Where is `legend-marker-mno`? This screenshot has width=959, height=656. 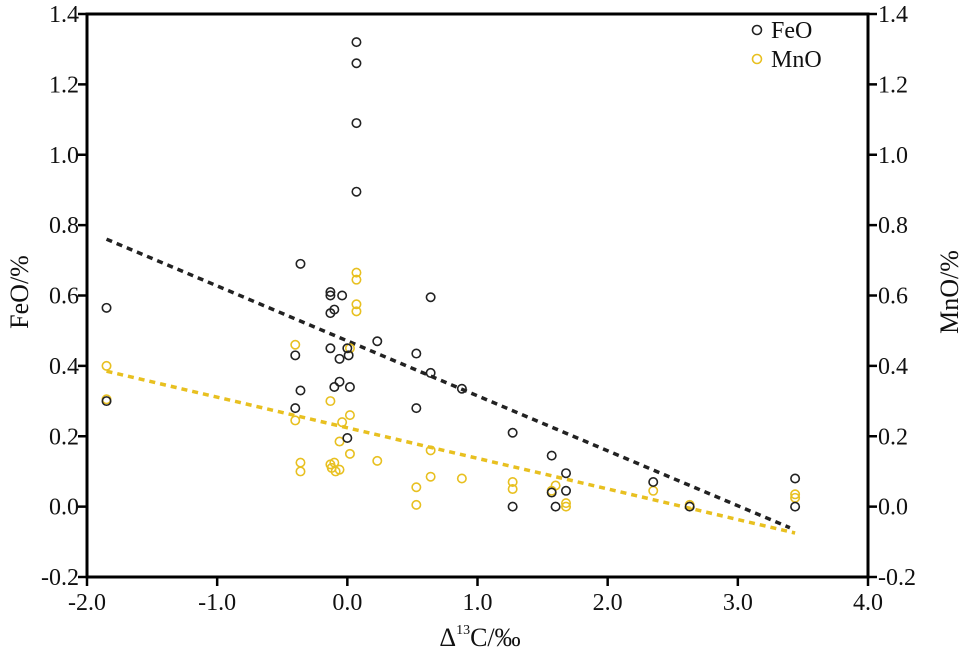
legend-marker-mno is located at coordinates (757, 59).